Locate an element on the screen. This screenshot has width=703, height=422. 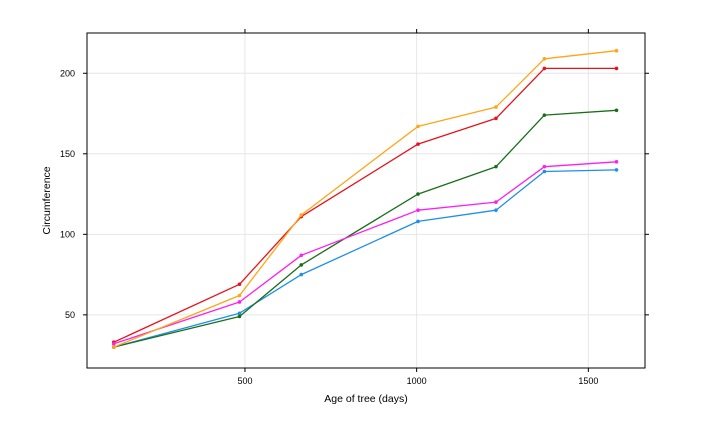
x-axis-title: Age of tree (days) is located at coordinates (365, 399).